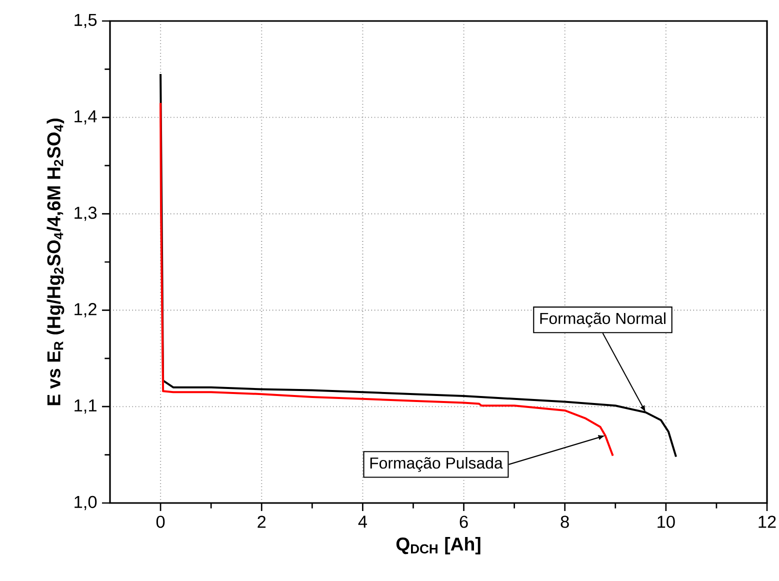 Image resolution: width=779 pixels, height=581 pixels. Describe the element at coordinates (362, 522) in the screenshot. I see `x-tick-label: 4` at that location.